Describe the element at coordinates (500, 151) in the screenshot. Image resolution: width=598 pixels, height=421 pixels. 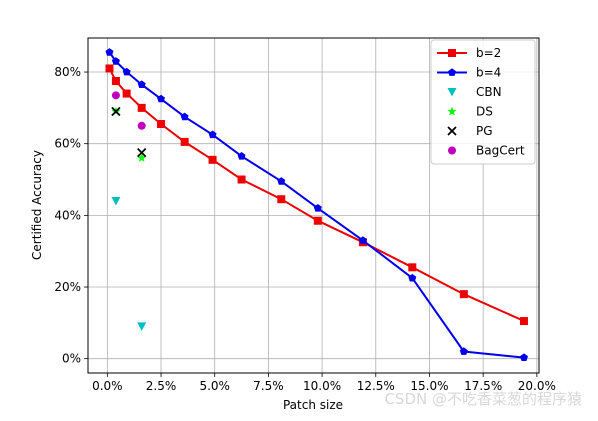
I see `legend-label-bagcert: BagCert` at that location.